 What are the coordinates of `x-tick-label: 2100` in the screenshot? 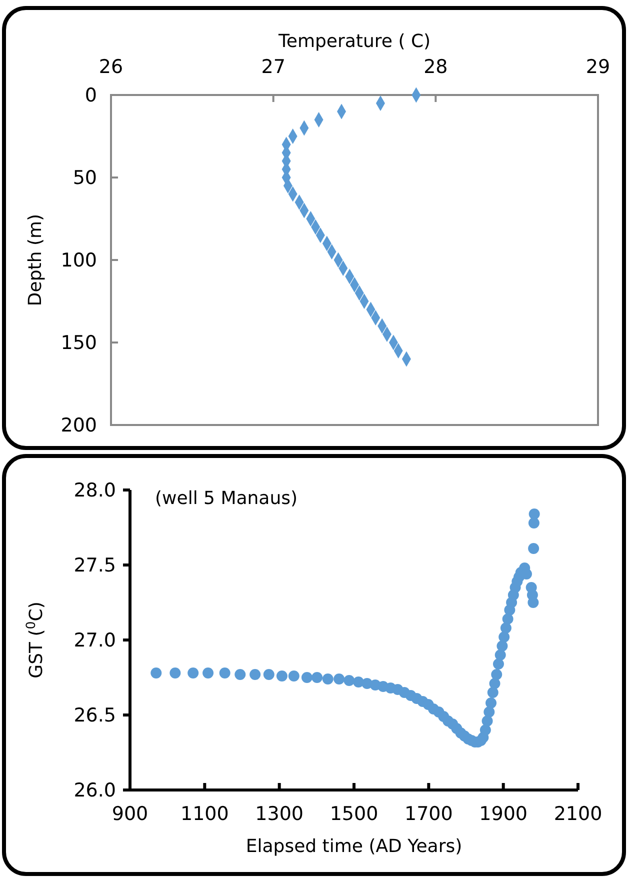 It's located at (578, 814).